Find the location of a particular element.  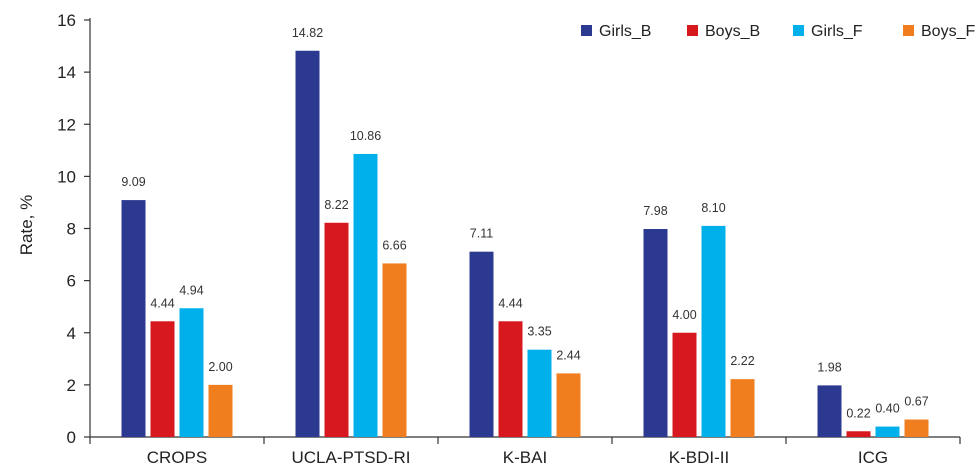

data-label: 4.00 is located at coordinates (684, 315).